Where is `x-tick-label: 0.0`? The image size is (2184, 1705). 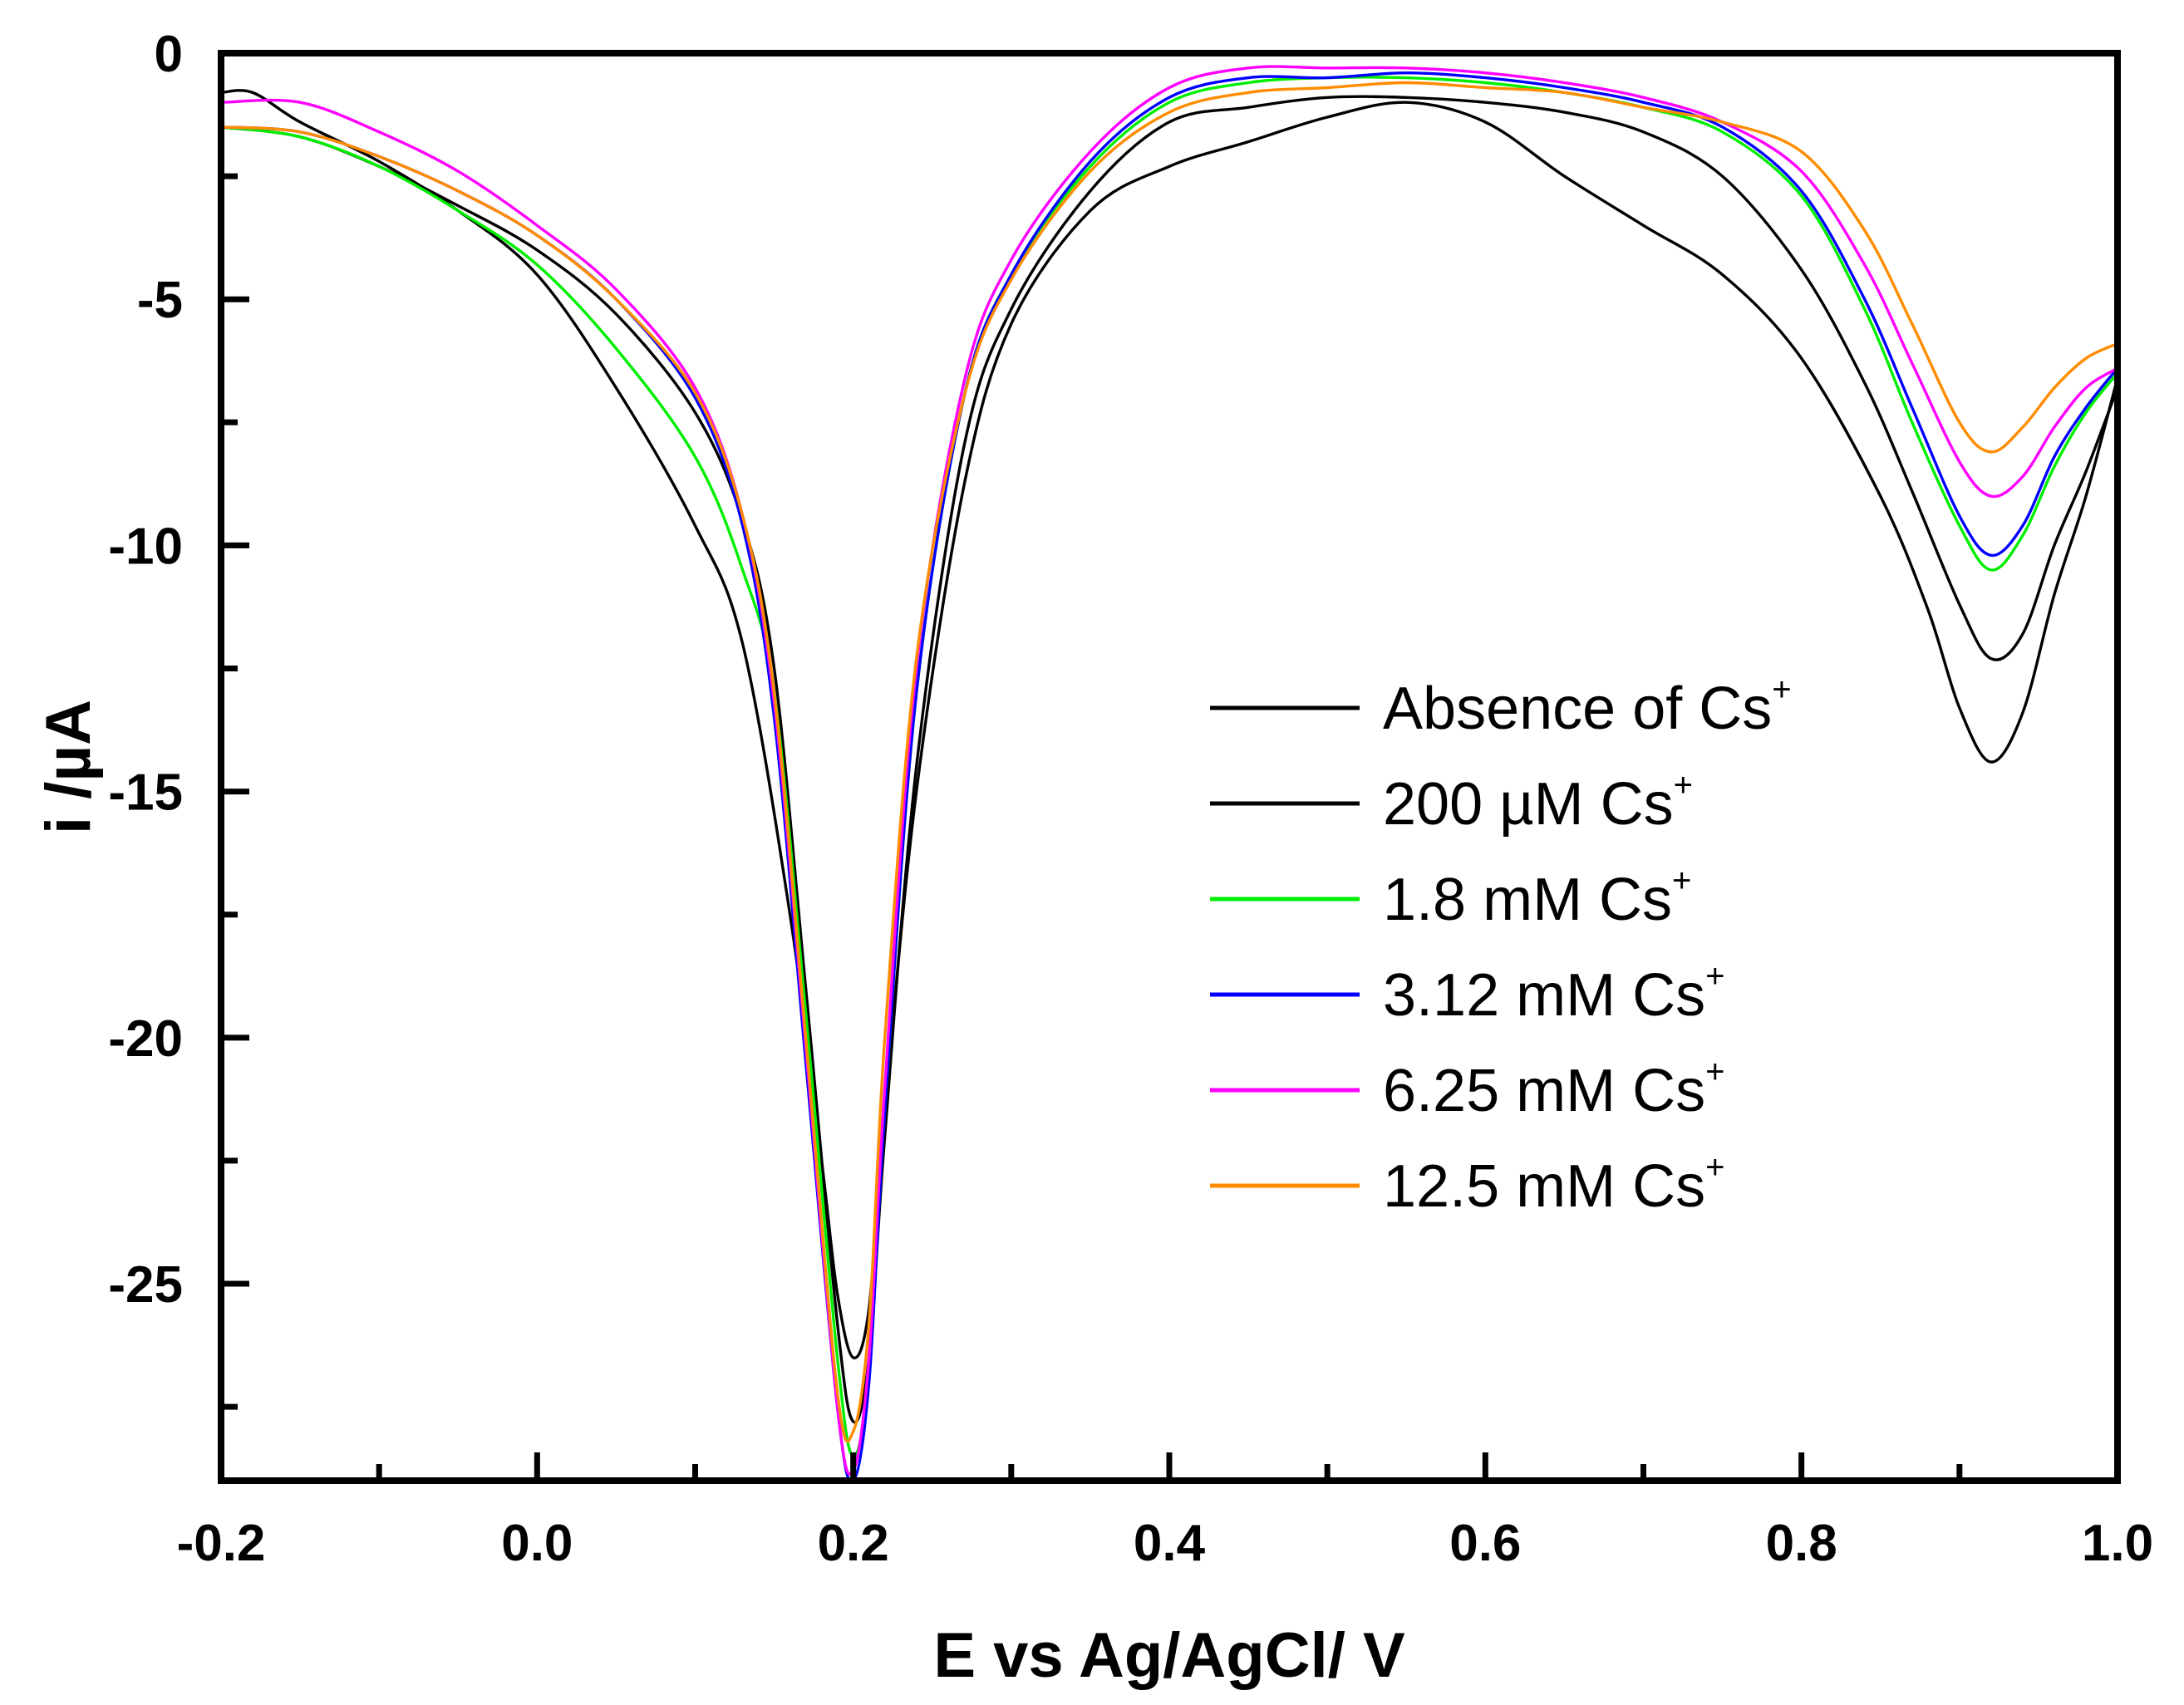 x-tick-label: 0.0 is located at coordinates (537, 1543).